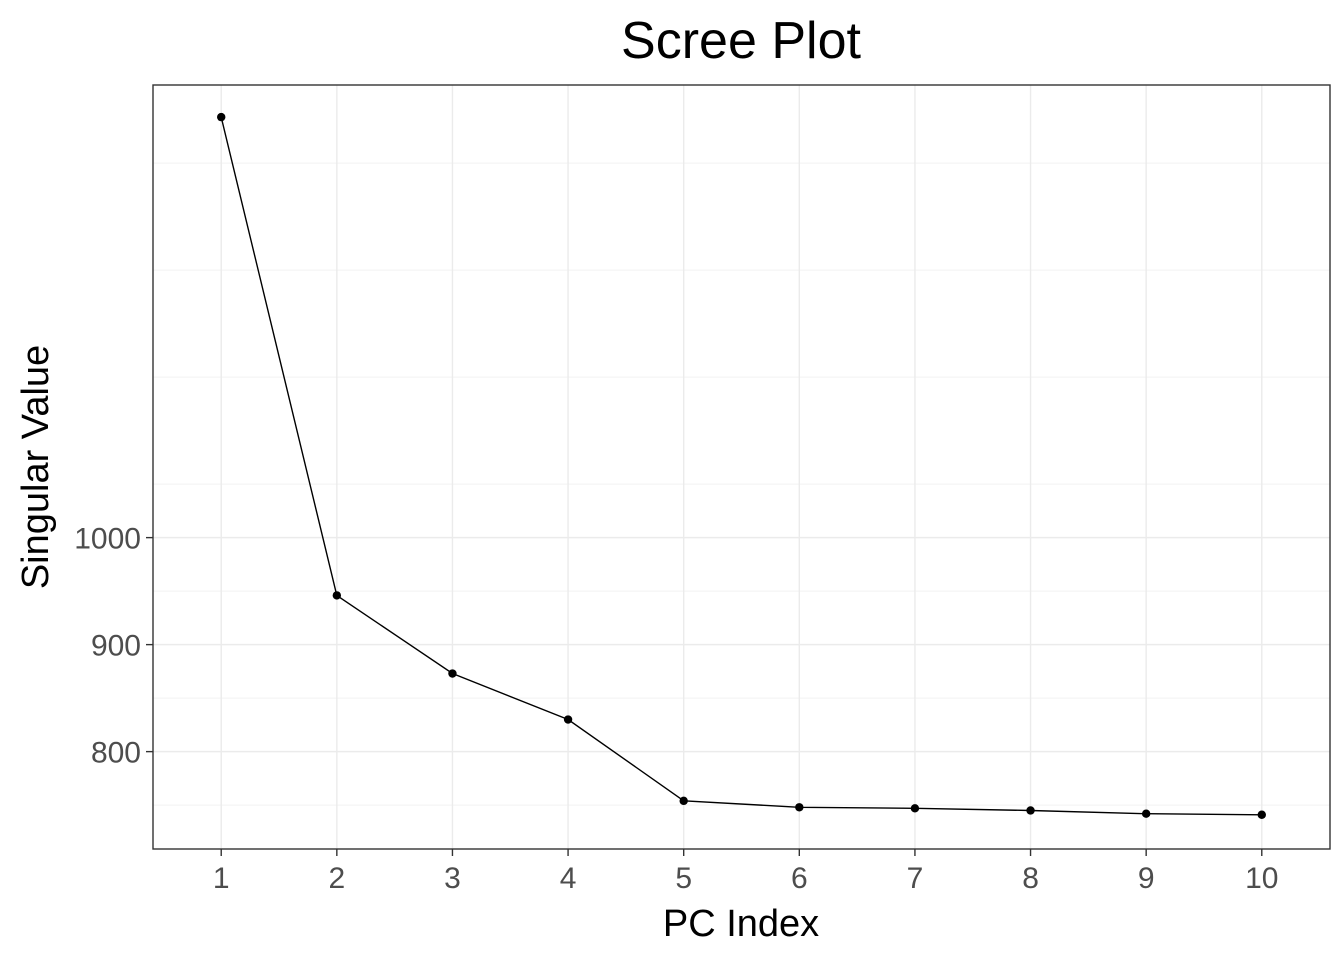 The height and width of the screenshot is (960, 1344). I want to click on y-axis-title: Singular Value, so click(36, 467).